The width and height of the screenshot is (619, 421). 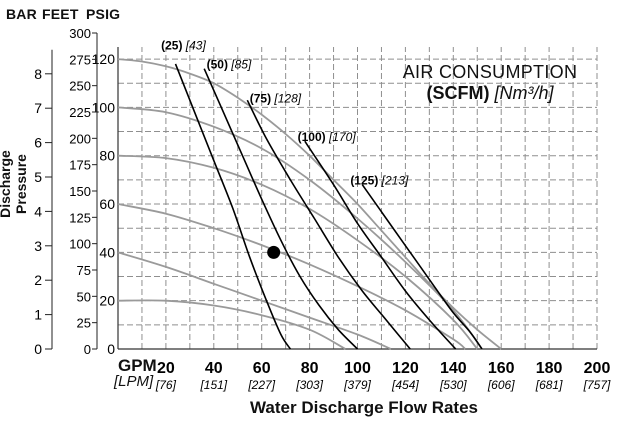 I want to click on air-curve-label: (75) [128], so click(x=276, y=99).